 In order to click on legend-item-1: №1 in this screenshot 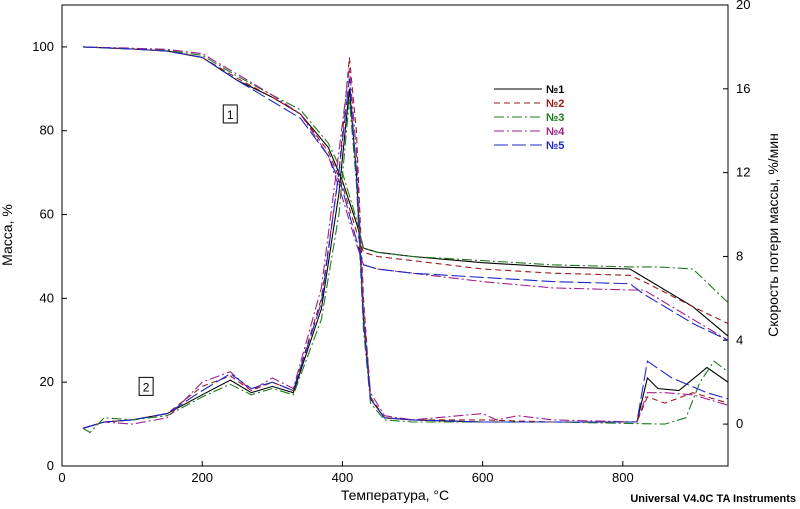, I will do `click(529, 90)`.